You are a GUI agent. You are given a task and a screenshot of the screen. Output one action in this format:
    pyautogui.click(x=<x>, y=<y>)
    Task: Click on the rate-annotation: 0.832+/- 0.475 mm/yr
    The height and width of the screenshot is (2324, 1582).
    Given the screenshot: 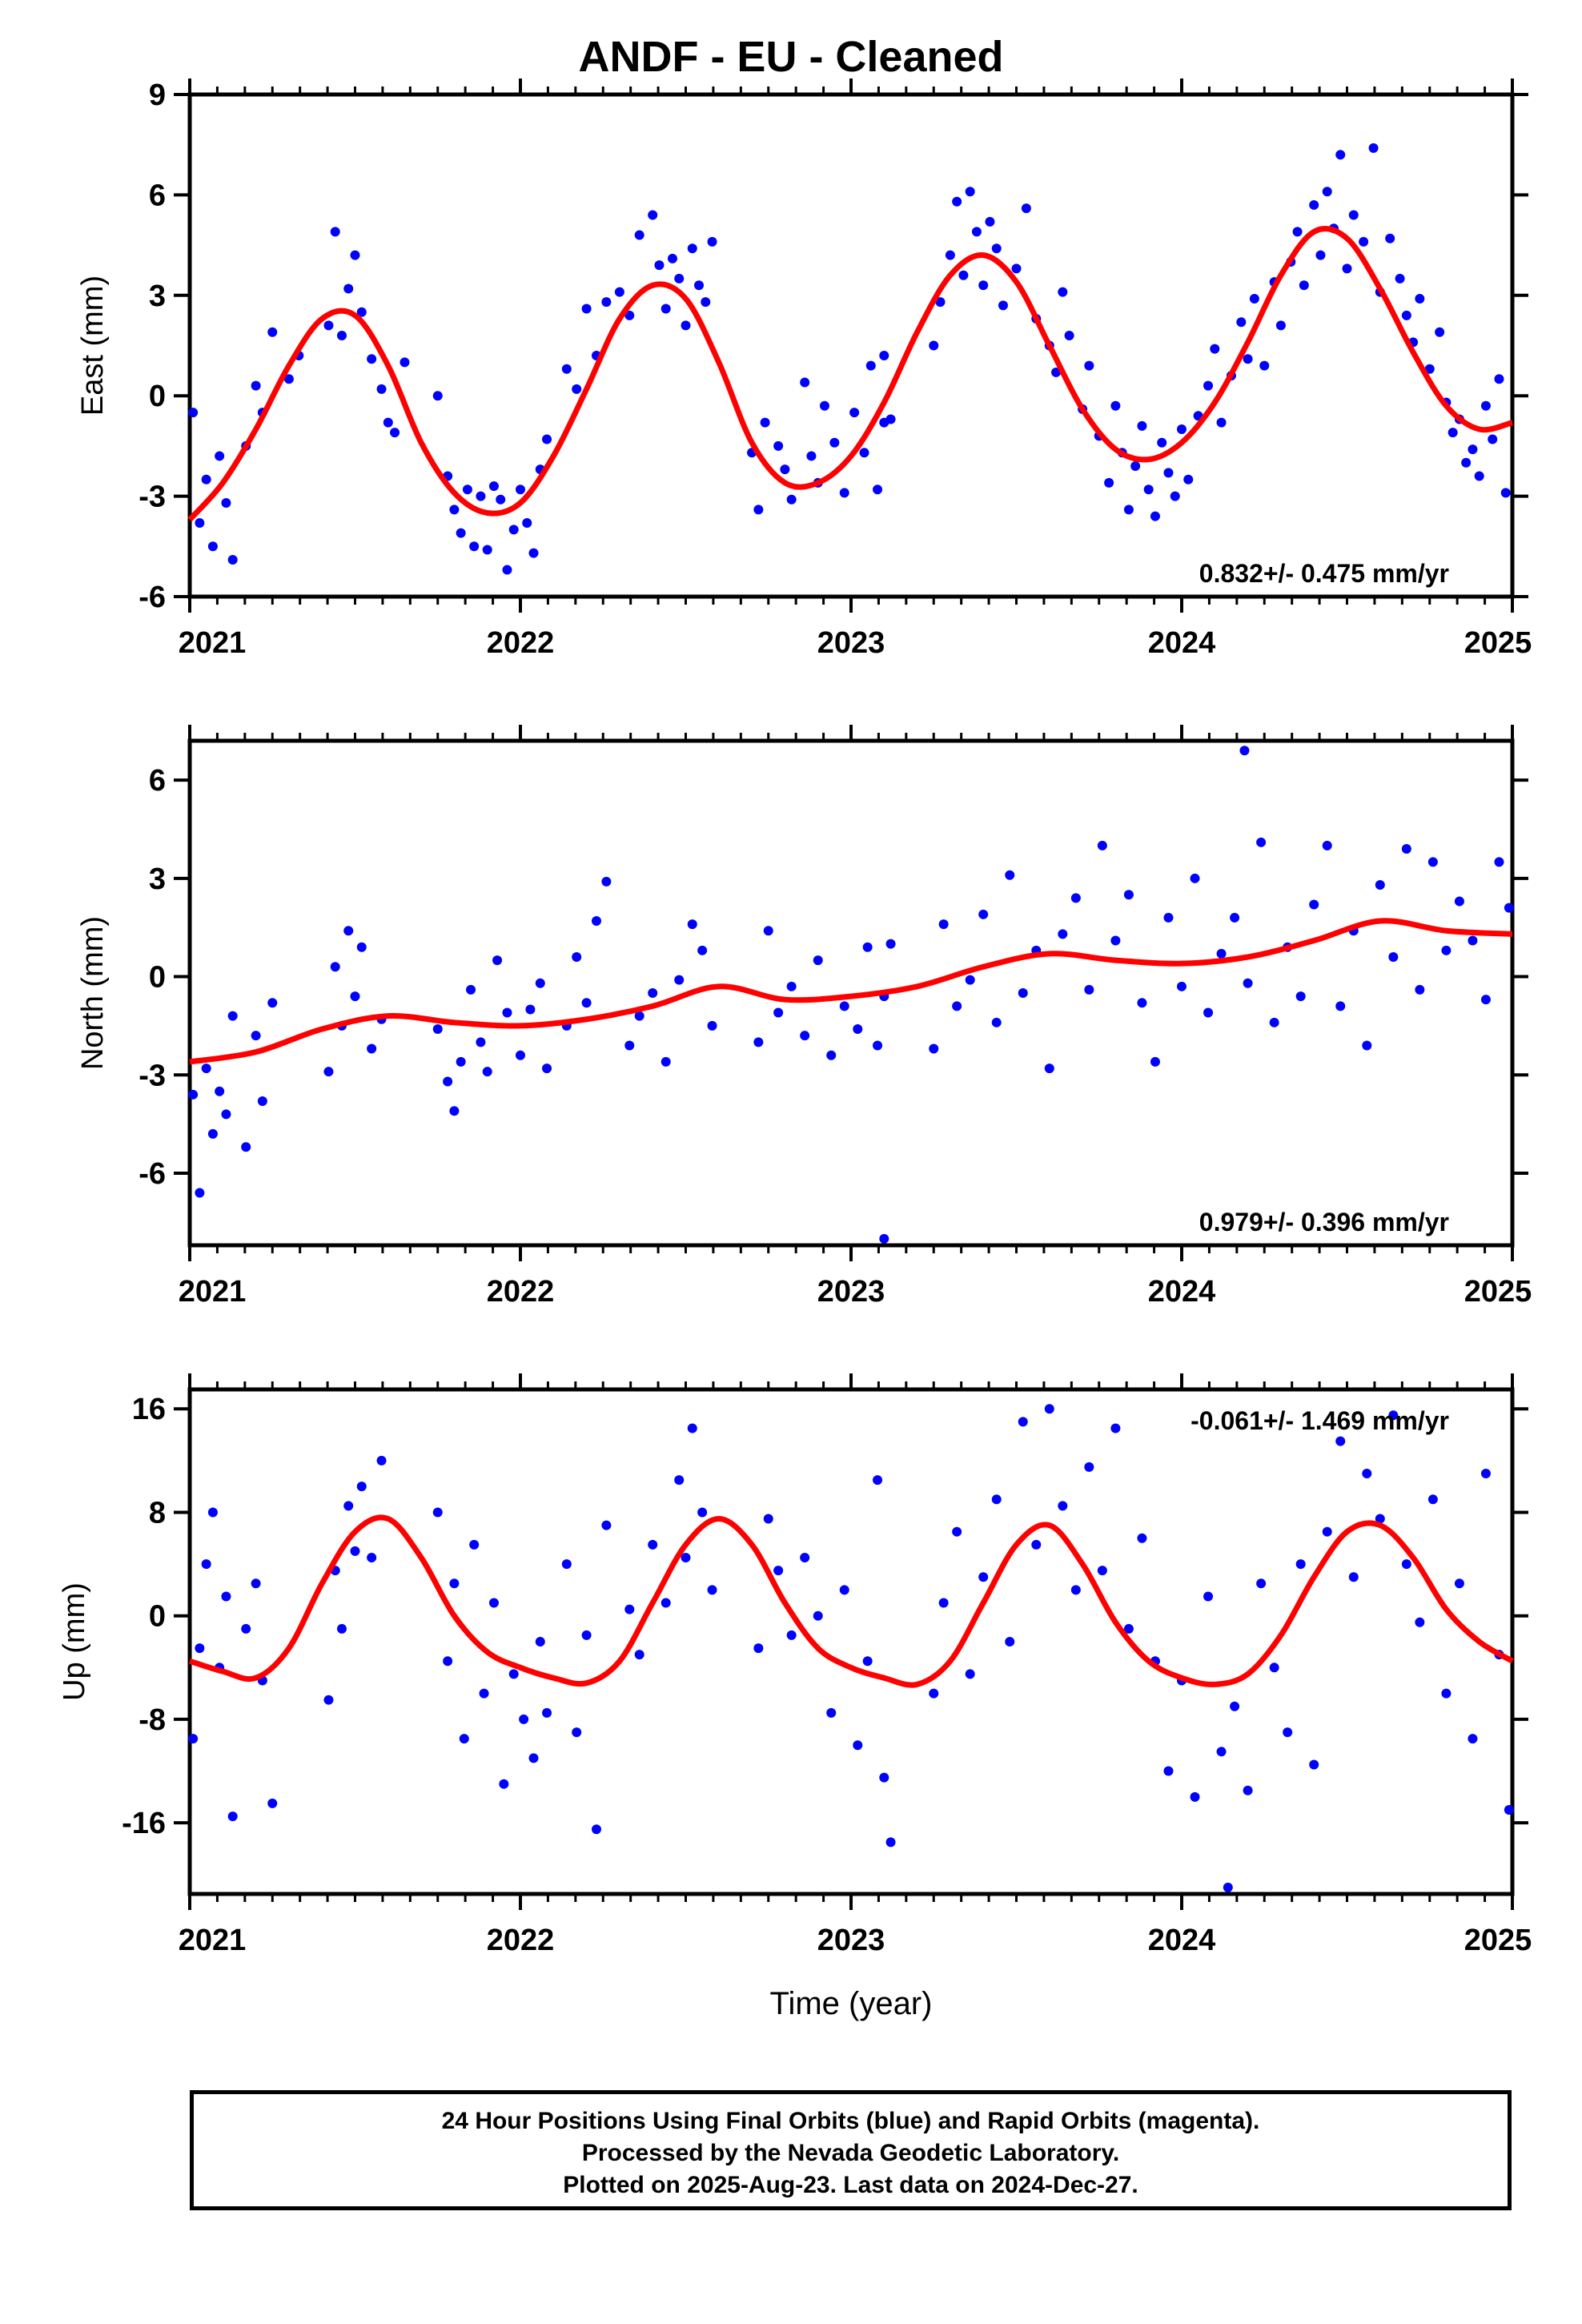 What is the action you would take?
    pyautogui.click(x=1324, y=573)
    